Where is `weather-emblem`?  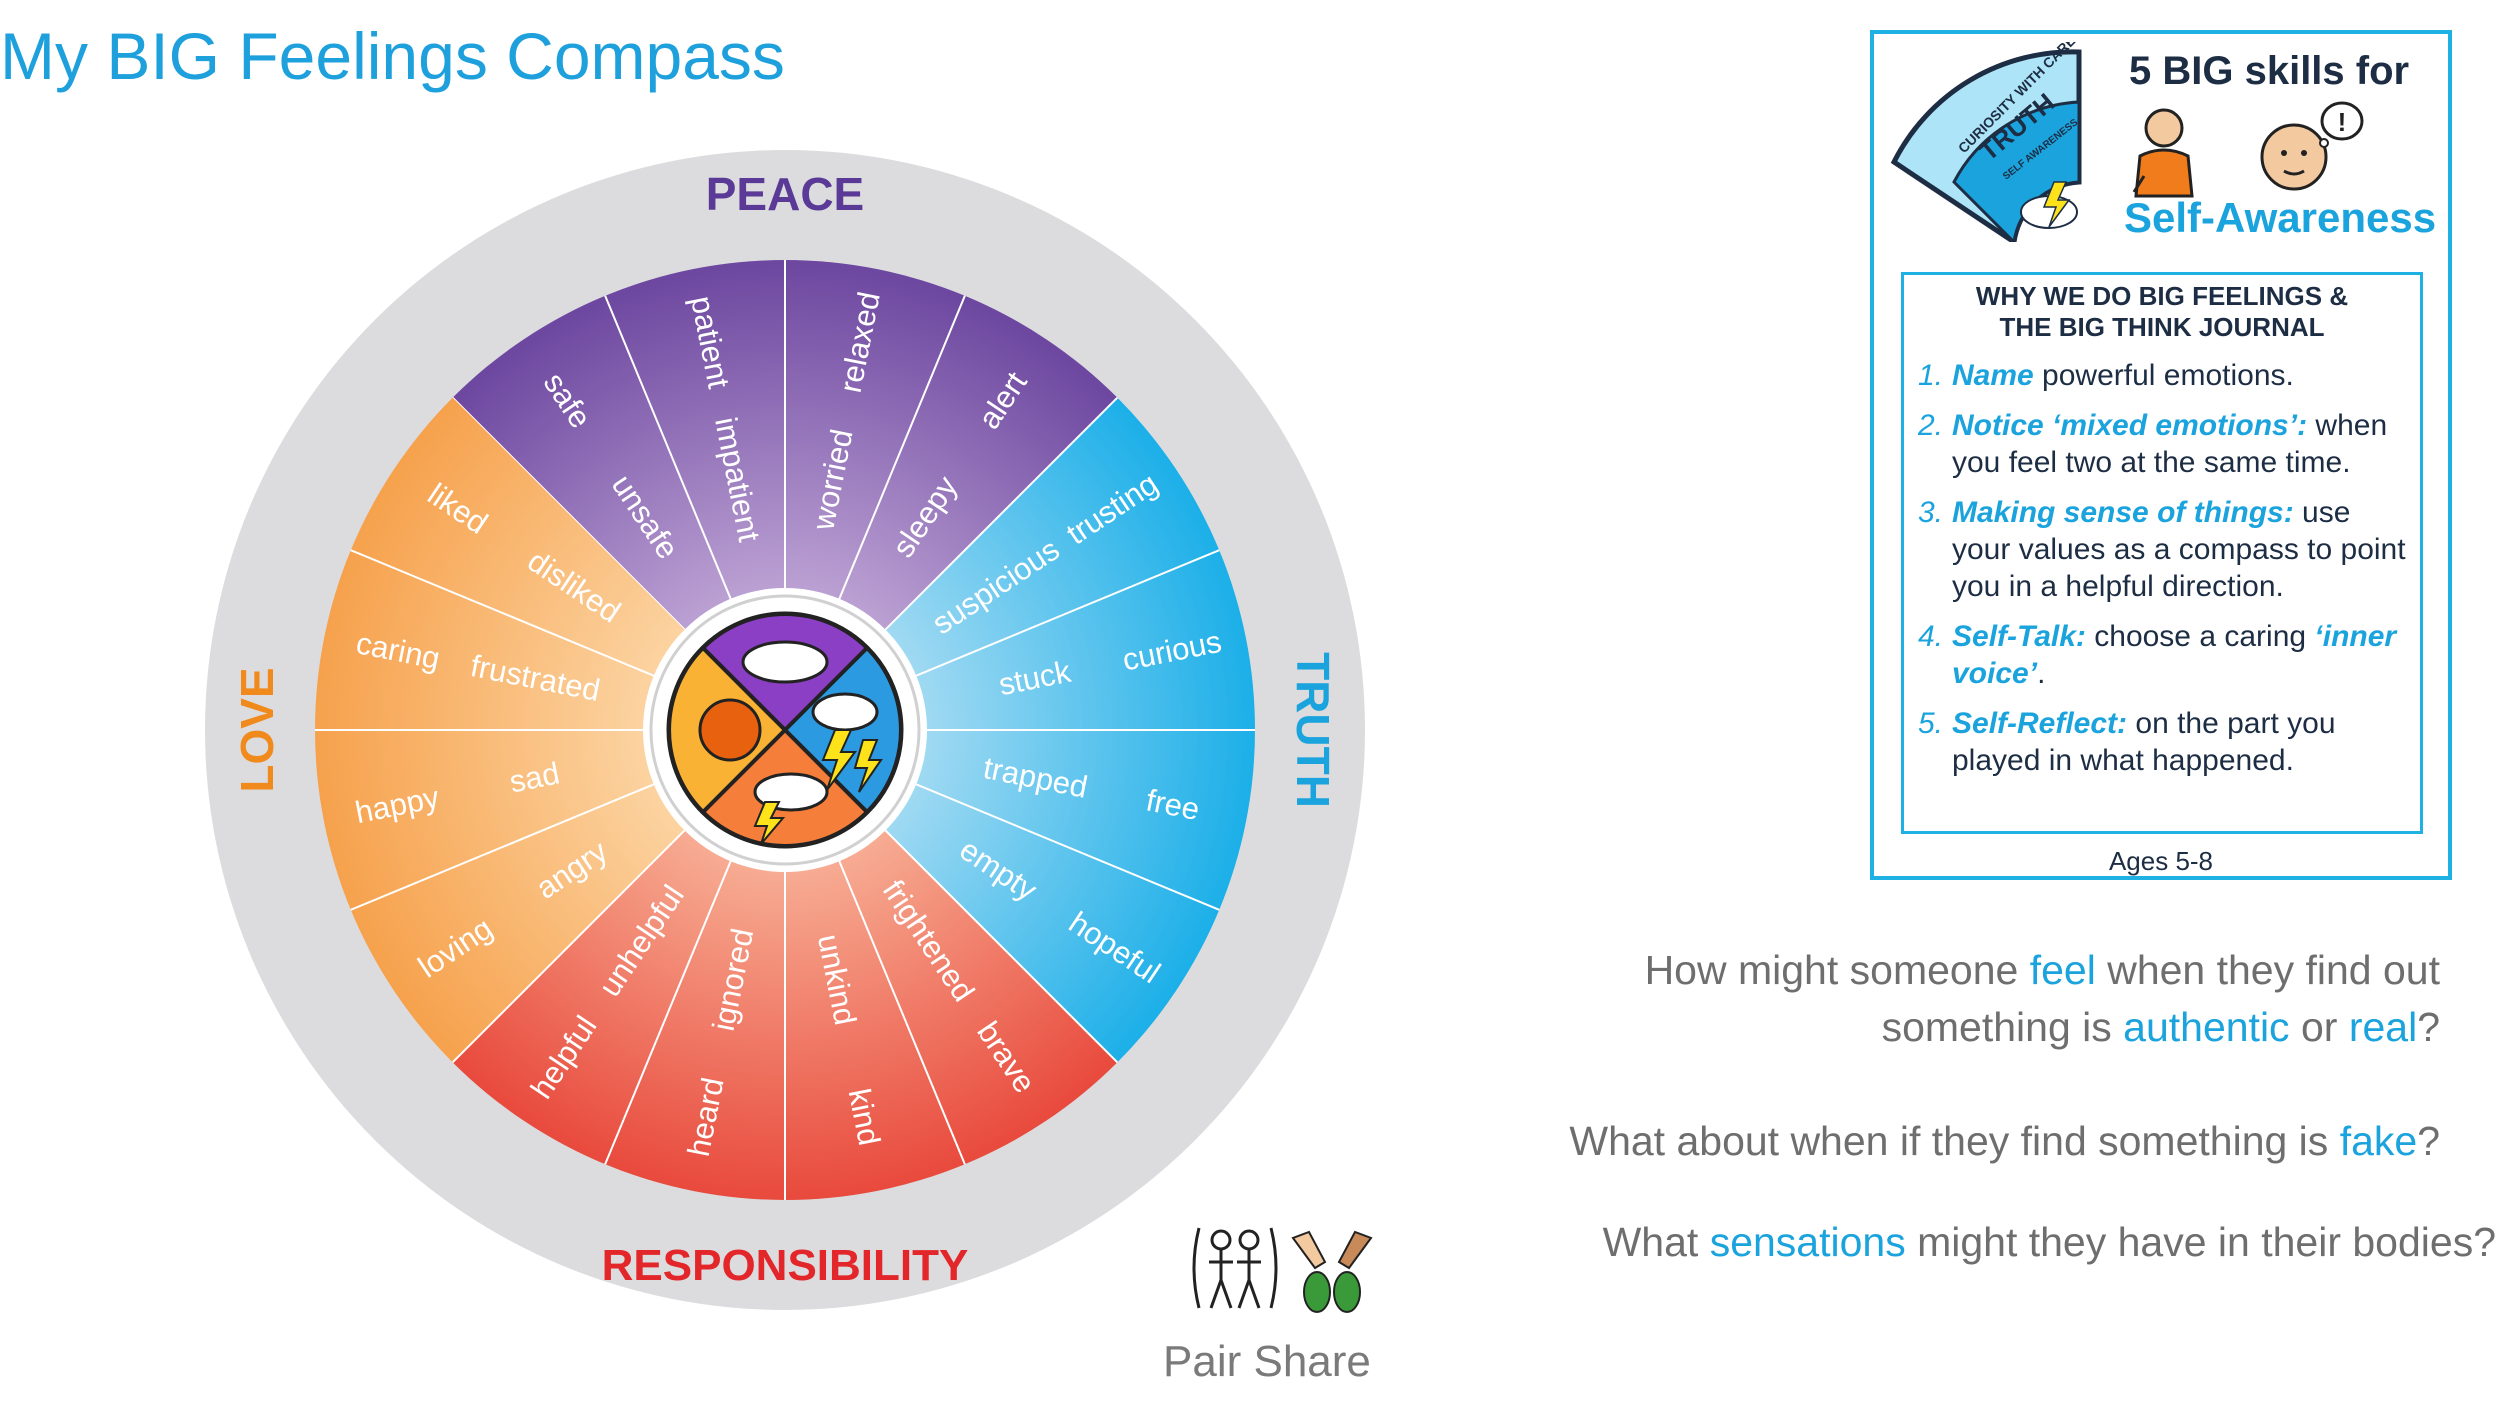 weather-emblem is located at coordinates (785, 730).